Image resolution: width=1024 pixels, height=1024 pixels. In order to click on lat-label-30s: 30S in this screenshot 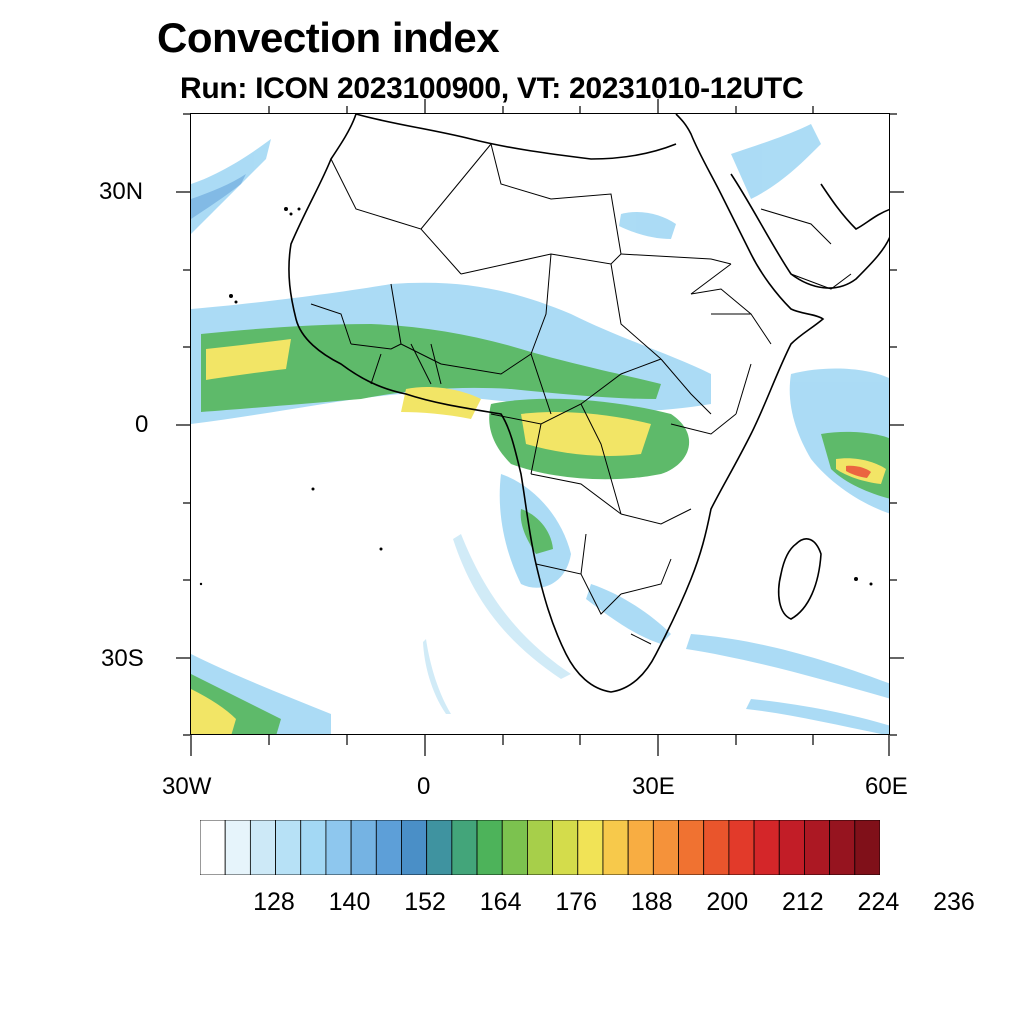, I will do `click(122, 658)`.